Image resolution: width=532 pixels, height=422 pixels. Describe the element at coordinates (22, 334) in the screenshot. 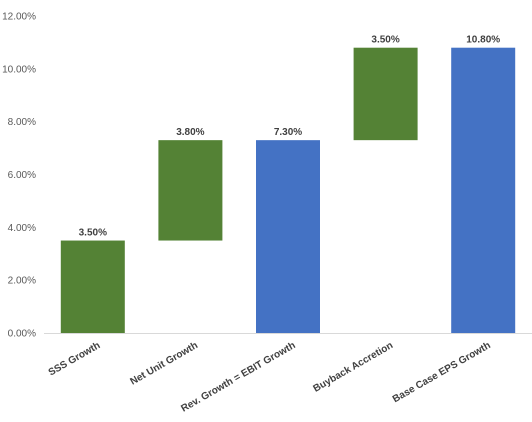

I see `y-tick-label: 0.00%` at that location.